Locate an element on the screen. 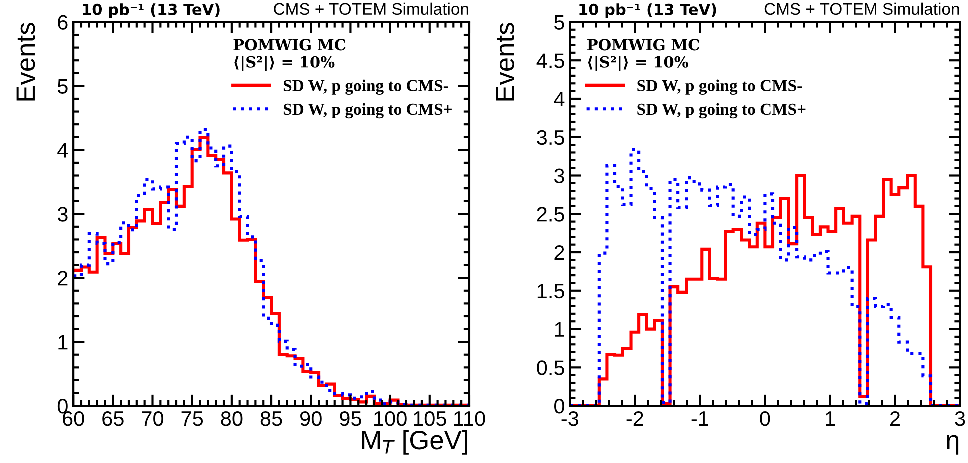 The image size is (968, 463). x-tick-label: 2 is located at coordinates (895, 418).